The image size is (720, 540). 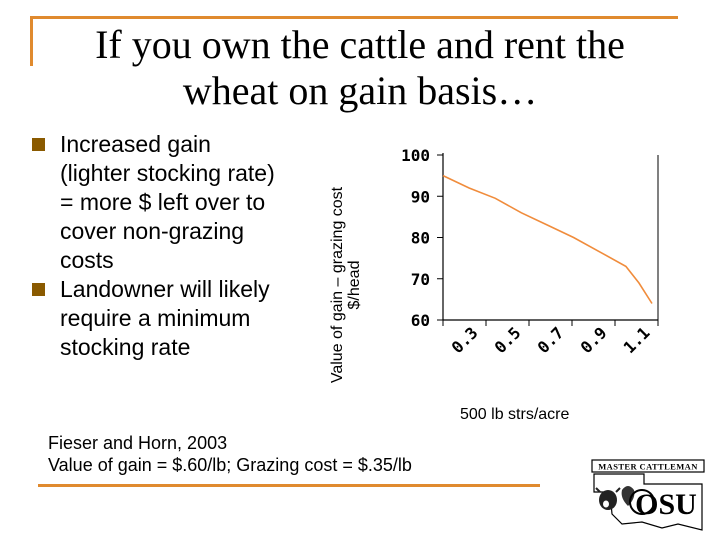 I want to click on bullet-line: (lighter stocking rate), so click(x=167, y=173).